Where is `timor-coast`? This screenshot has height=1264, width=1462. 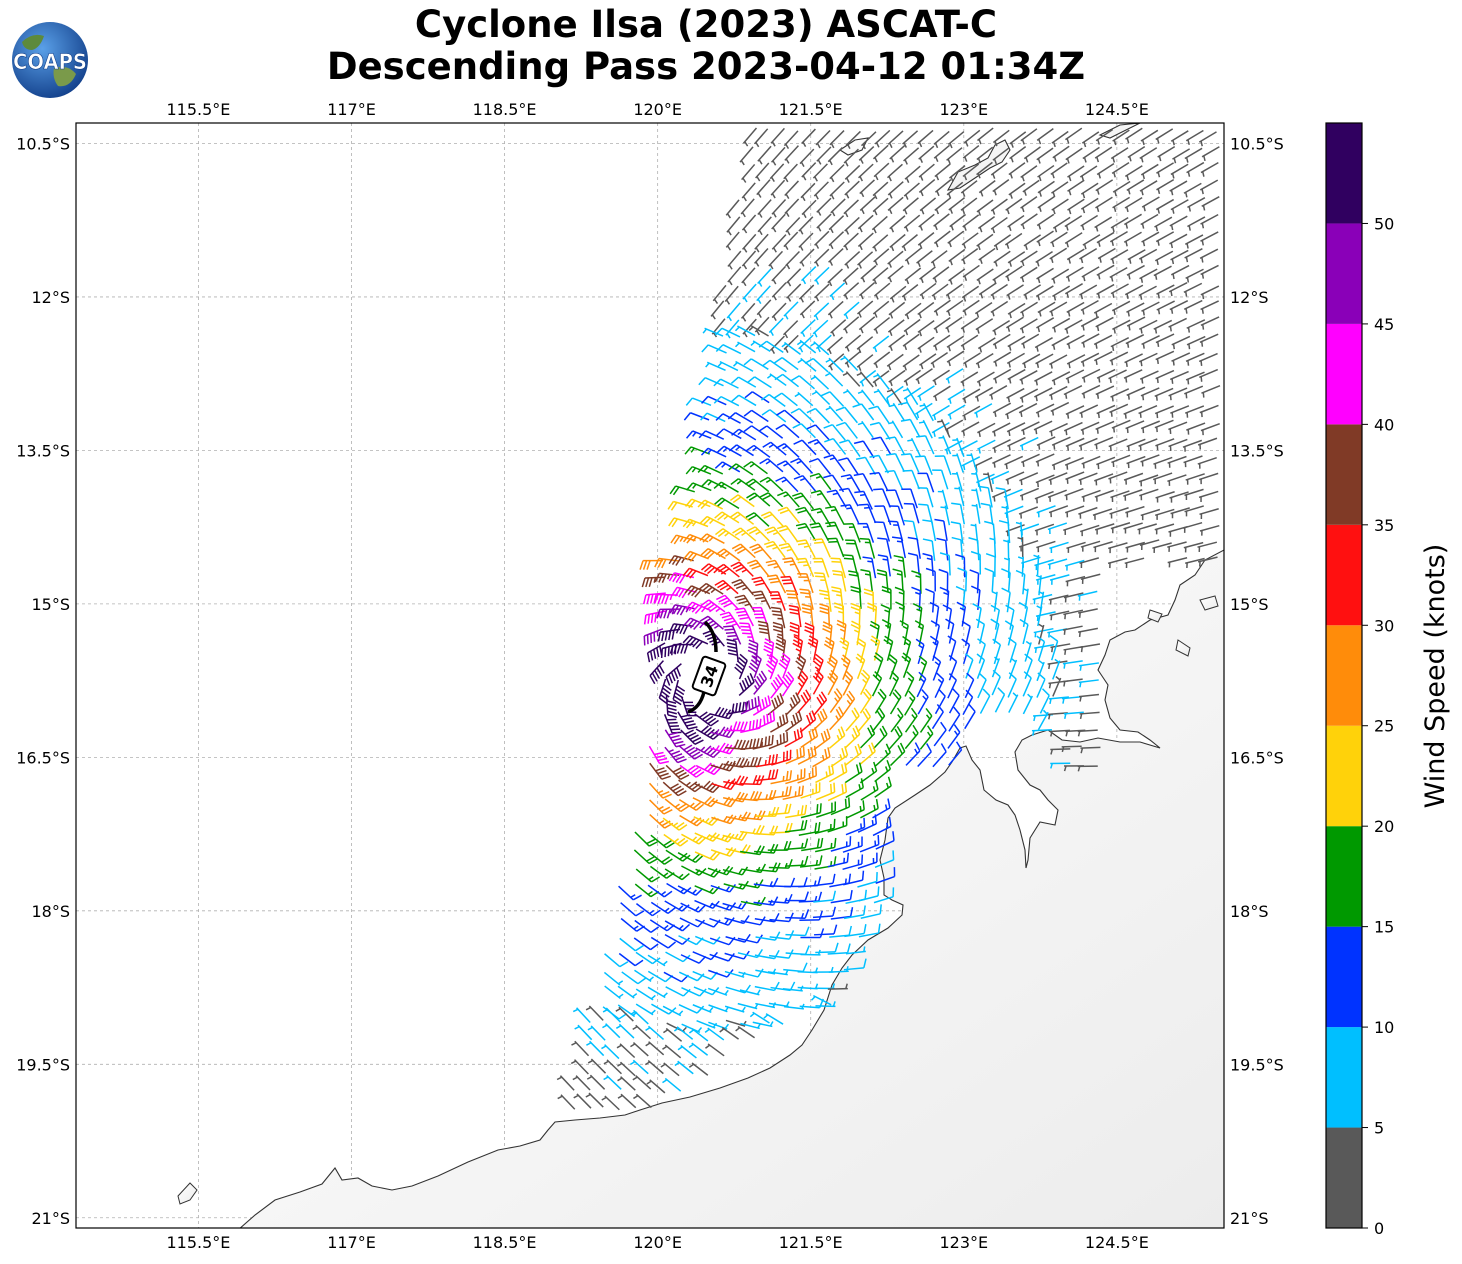
timor-coast is located at coordinates (989, 157).